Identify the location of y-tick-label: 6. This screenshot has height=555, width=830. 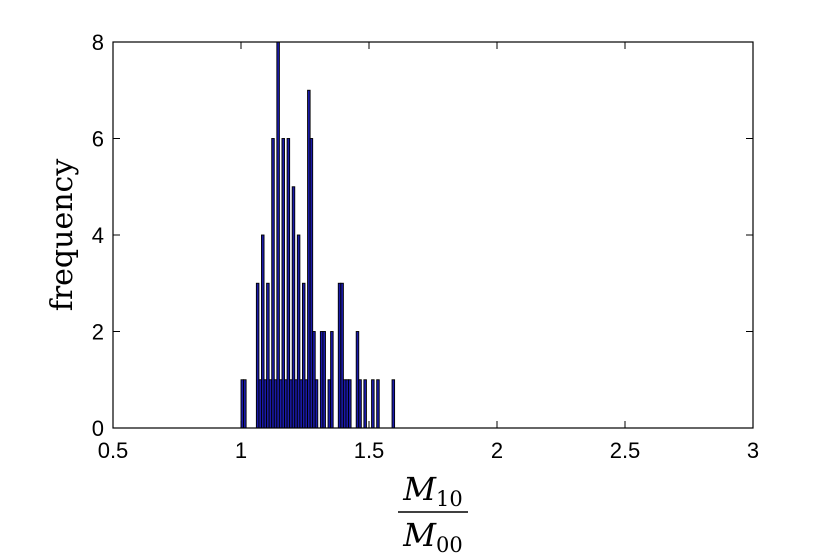
(98, 139).